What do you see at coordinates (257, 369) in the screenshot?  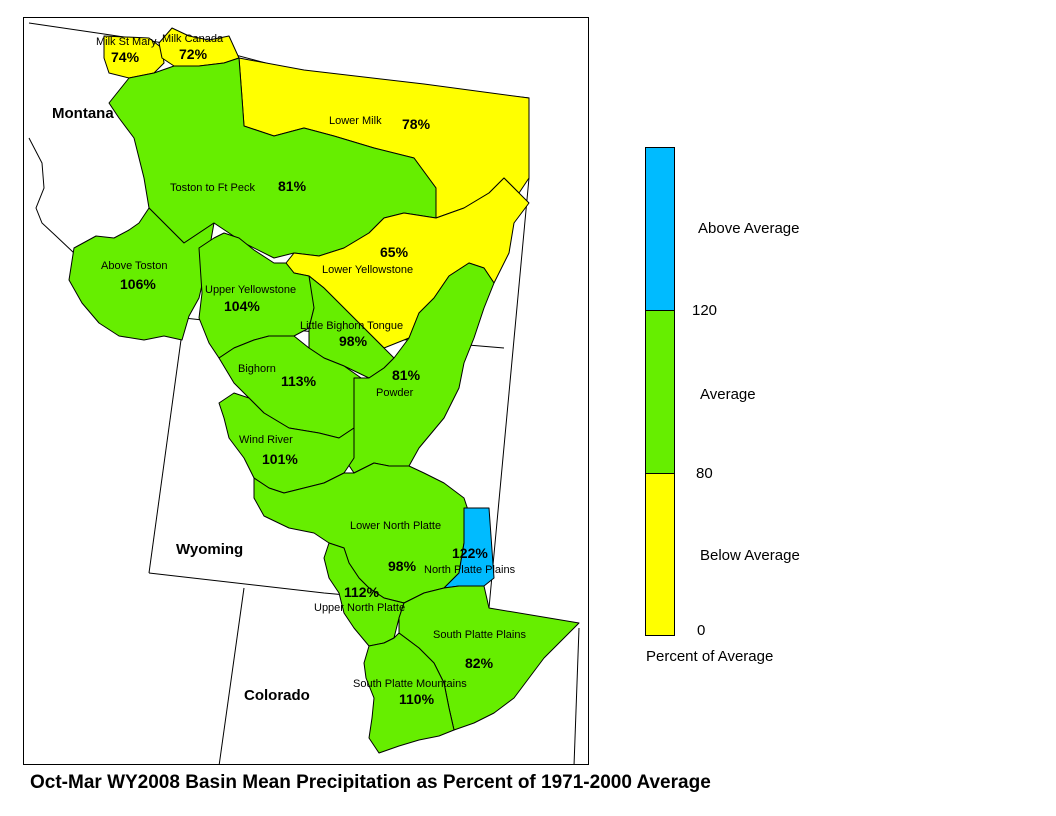 I see `basin-name-bighorn: Bighorn` at bounding box center [257, 369].